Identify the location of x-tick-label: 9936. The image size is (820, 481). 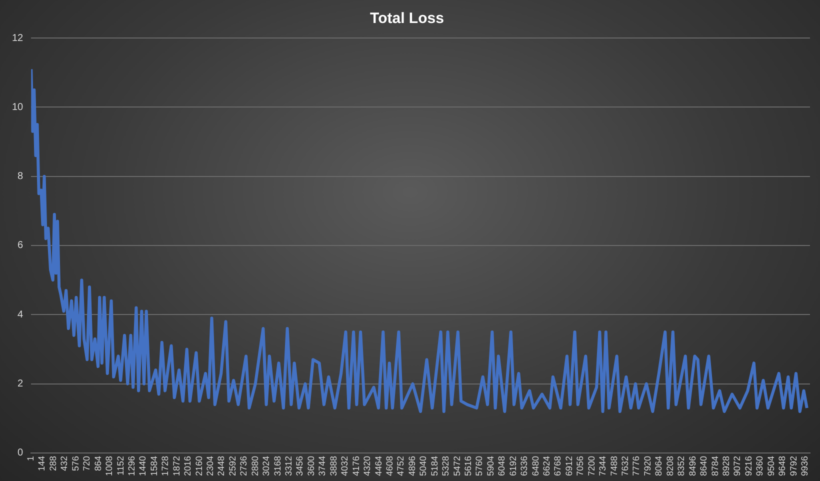
(805, 466).